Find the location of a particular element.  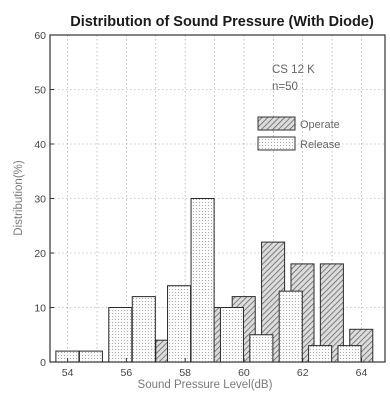

y-tick-label: 0 is located at coordinates (43, 363).